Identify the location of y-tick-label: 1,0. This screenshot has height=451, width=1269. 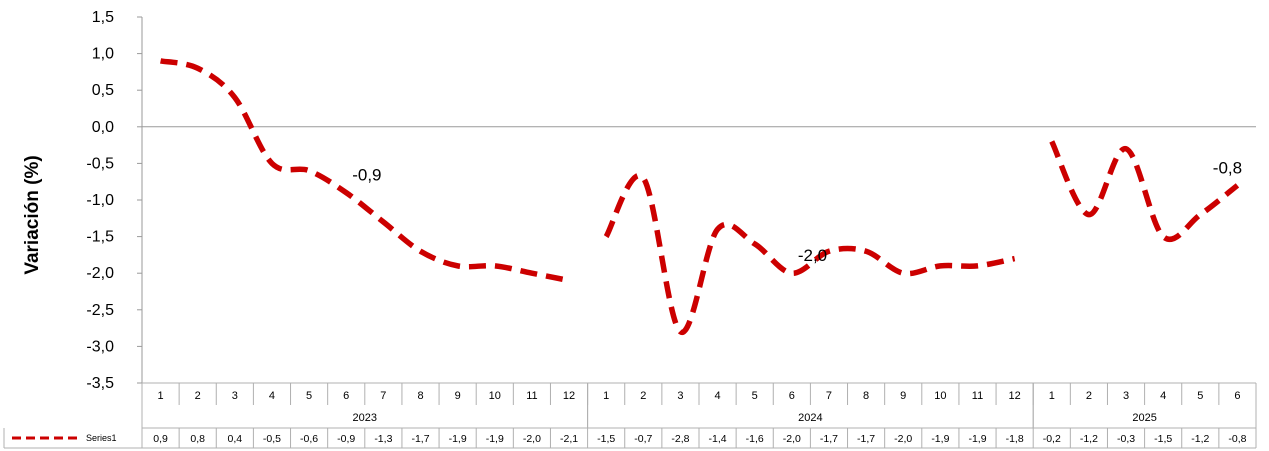
(103, 54).